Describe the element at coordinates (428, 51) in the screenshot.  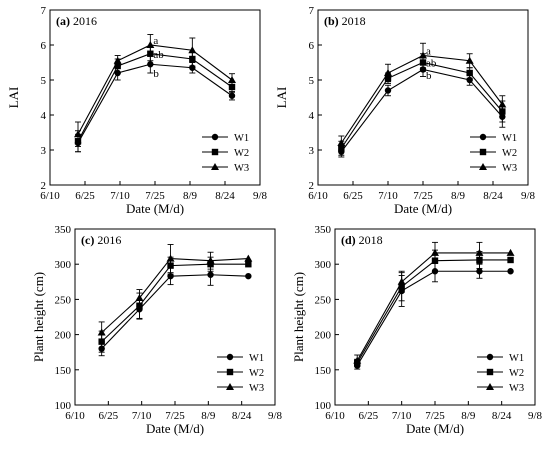
I see `significance-letter: a` at that location.